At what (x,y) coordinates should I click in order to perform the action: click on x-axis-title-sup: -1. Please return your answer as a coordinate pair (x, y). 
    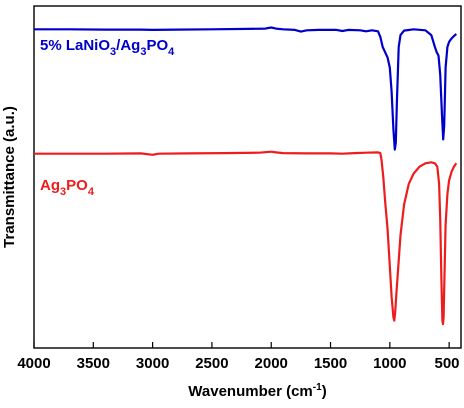
    Looking at the image, I should click on (317, 387).